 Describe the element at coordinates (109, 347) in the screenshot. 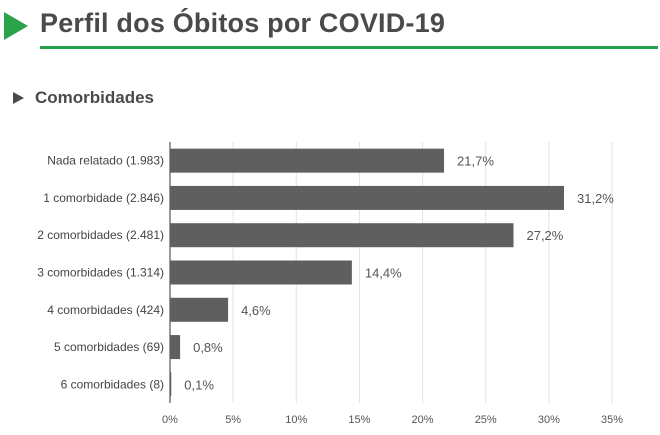

I see `category-label: 5 comorbidades (69)` at that location.